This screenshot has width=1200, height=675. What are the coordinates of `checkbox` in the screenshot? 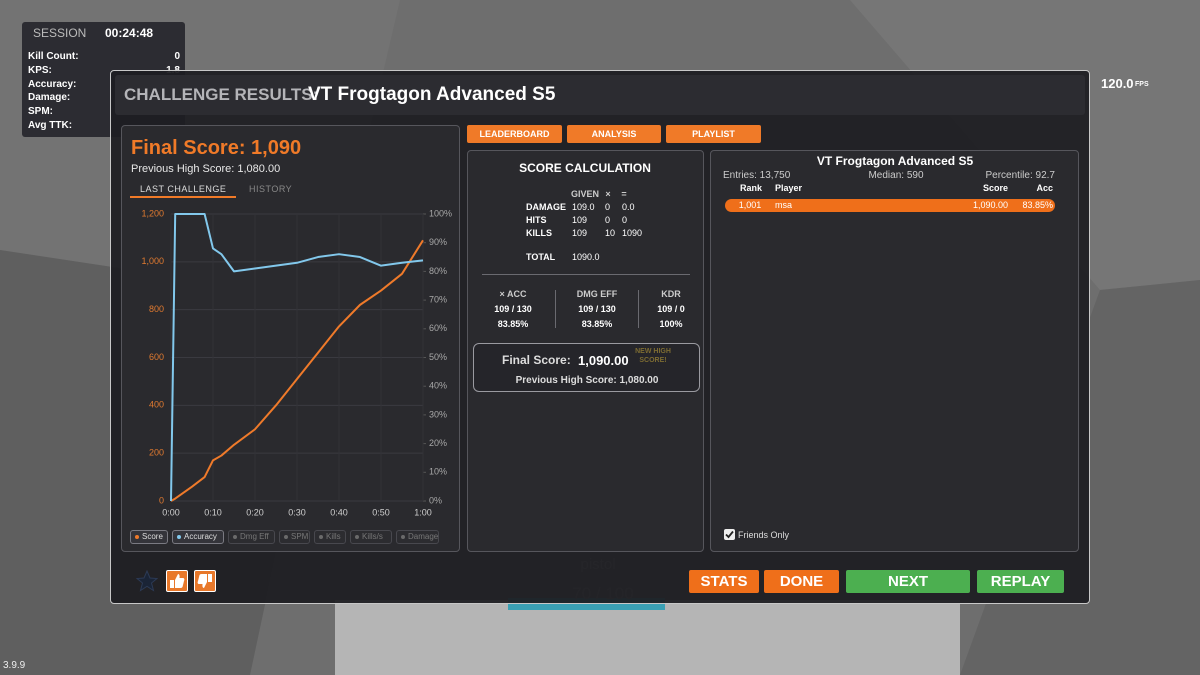 It's located at (729, 534).